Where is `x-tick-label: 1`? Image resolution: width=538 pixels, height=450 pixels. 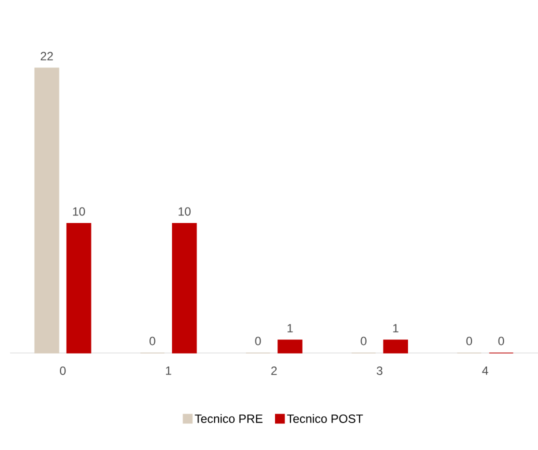 x-tick-label: 1 is located at coordinates (169, 370).